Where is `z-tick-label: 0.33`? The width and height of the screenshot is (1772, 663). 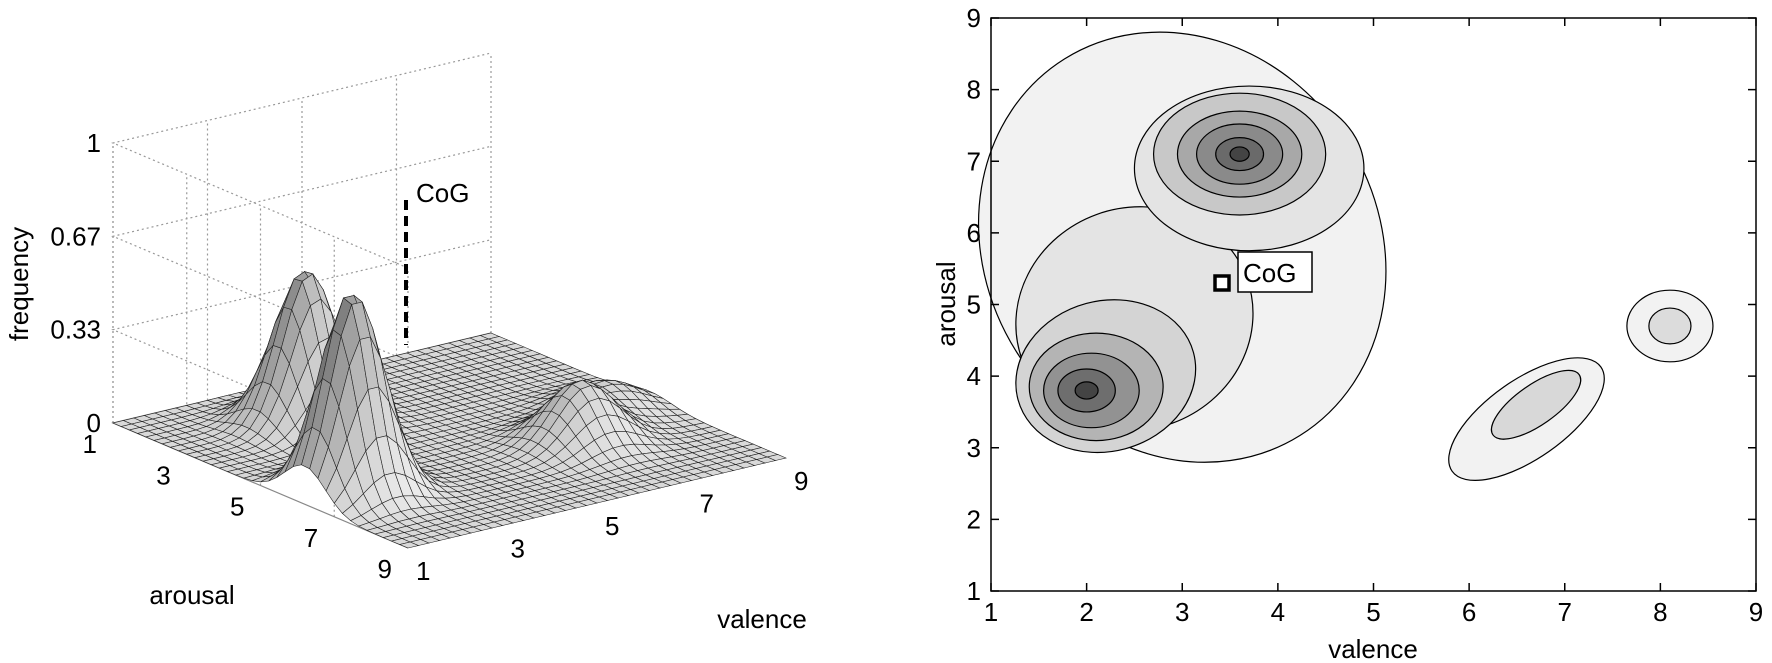 z-tick-label: 0.33 is located at coordinates (75, 330).